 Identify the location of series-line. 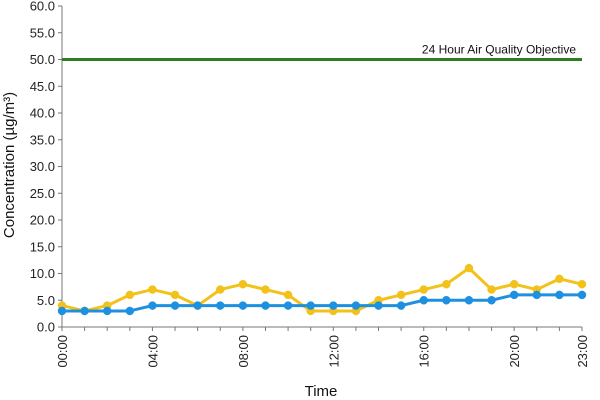
(322, 303).